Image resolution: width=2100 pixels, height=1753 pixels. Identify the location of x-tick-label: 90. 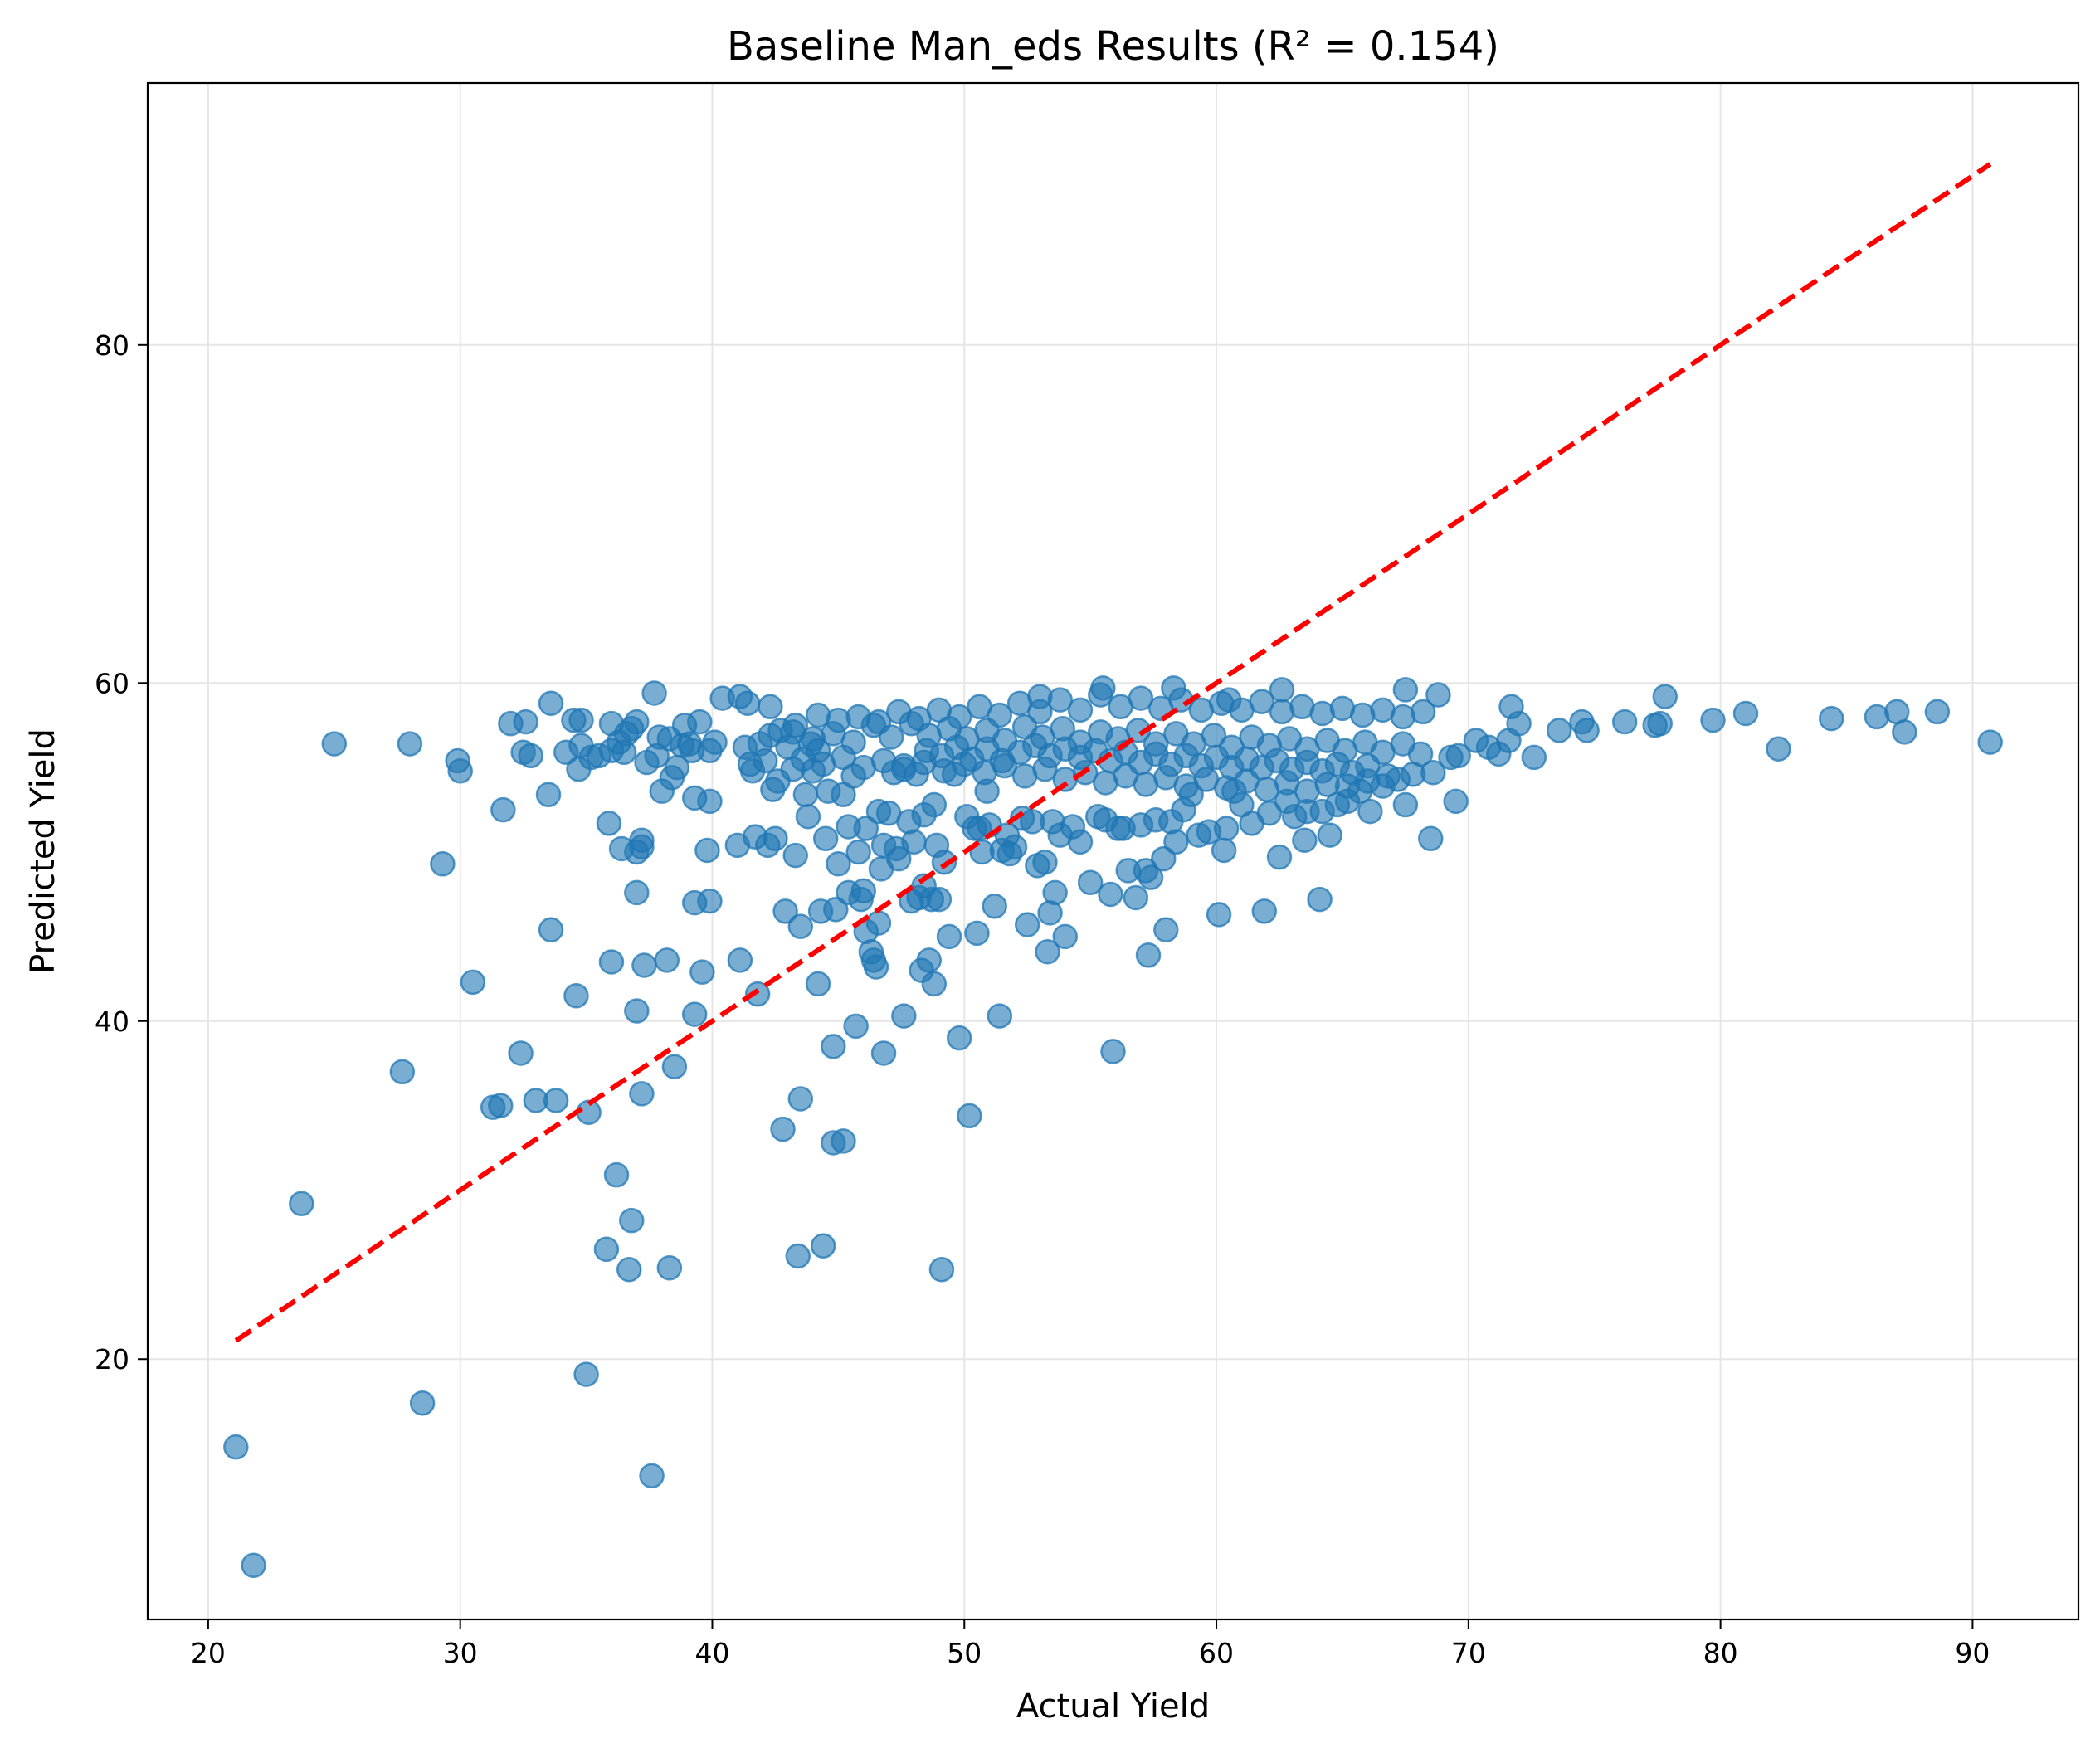
(1972, 1653).